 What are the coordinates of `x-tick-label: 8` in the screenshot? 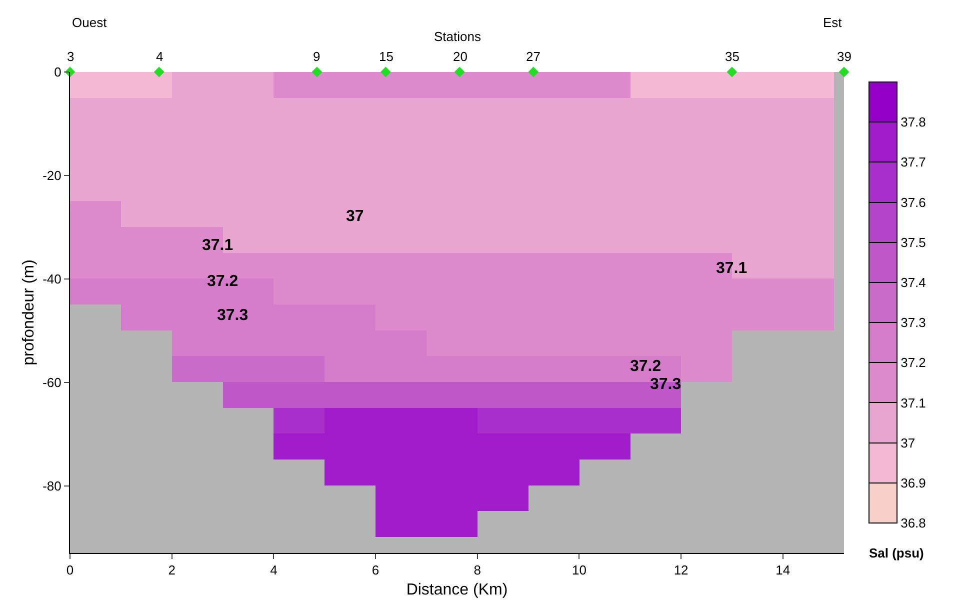 It's located at (477, 570).